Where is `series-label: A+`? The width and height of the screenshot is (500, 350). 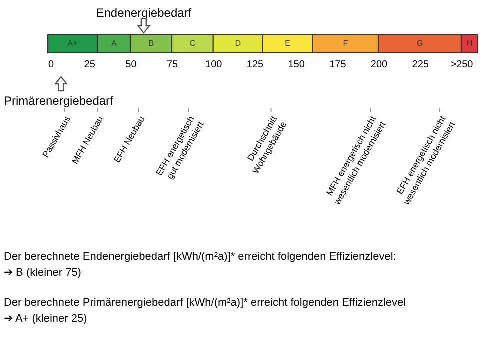
series-label: A+ is located at coordinates (73, 43).